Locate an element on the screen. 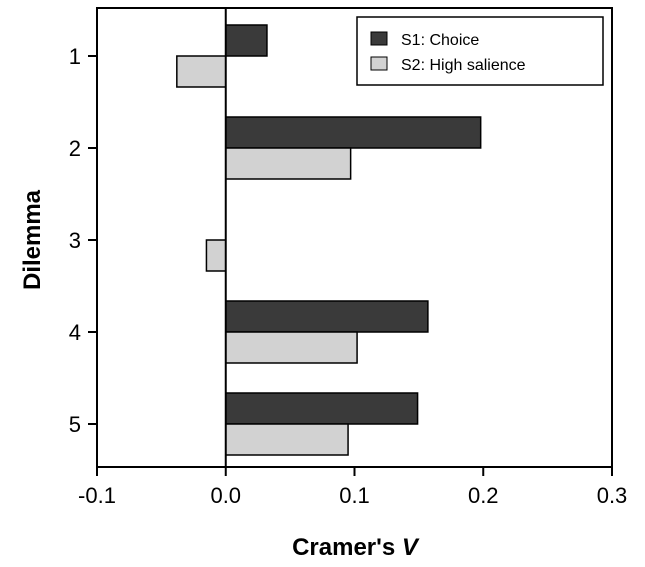 The width and height of the screenshot is (645, 567). legend-box is located at coordinates (480, 51).